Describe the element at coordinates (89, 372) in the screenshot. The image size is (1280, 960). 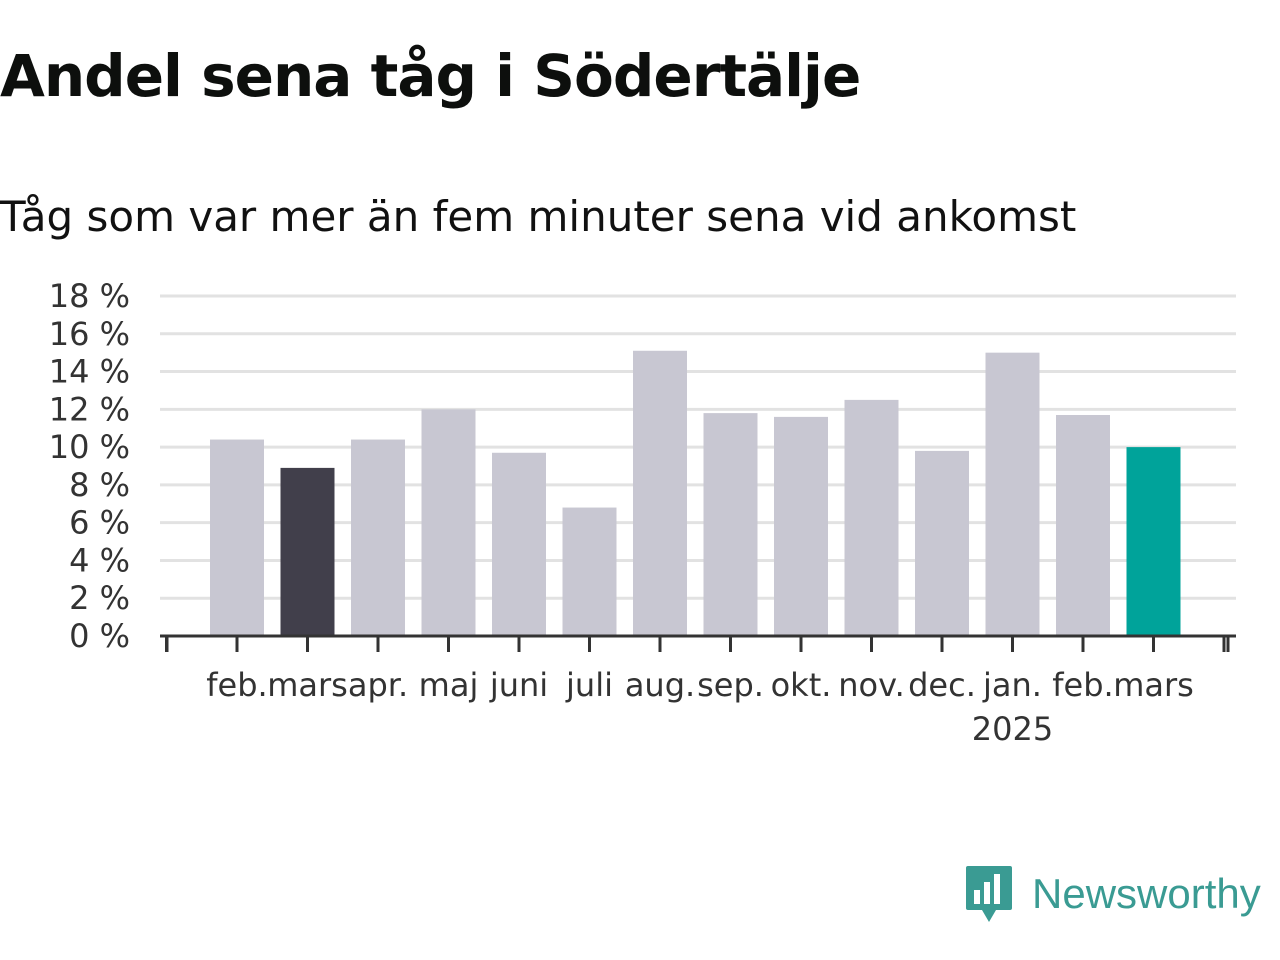
I see `y-tick-label: 14 %` at that location.